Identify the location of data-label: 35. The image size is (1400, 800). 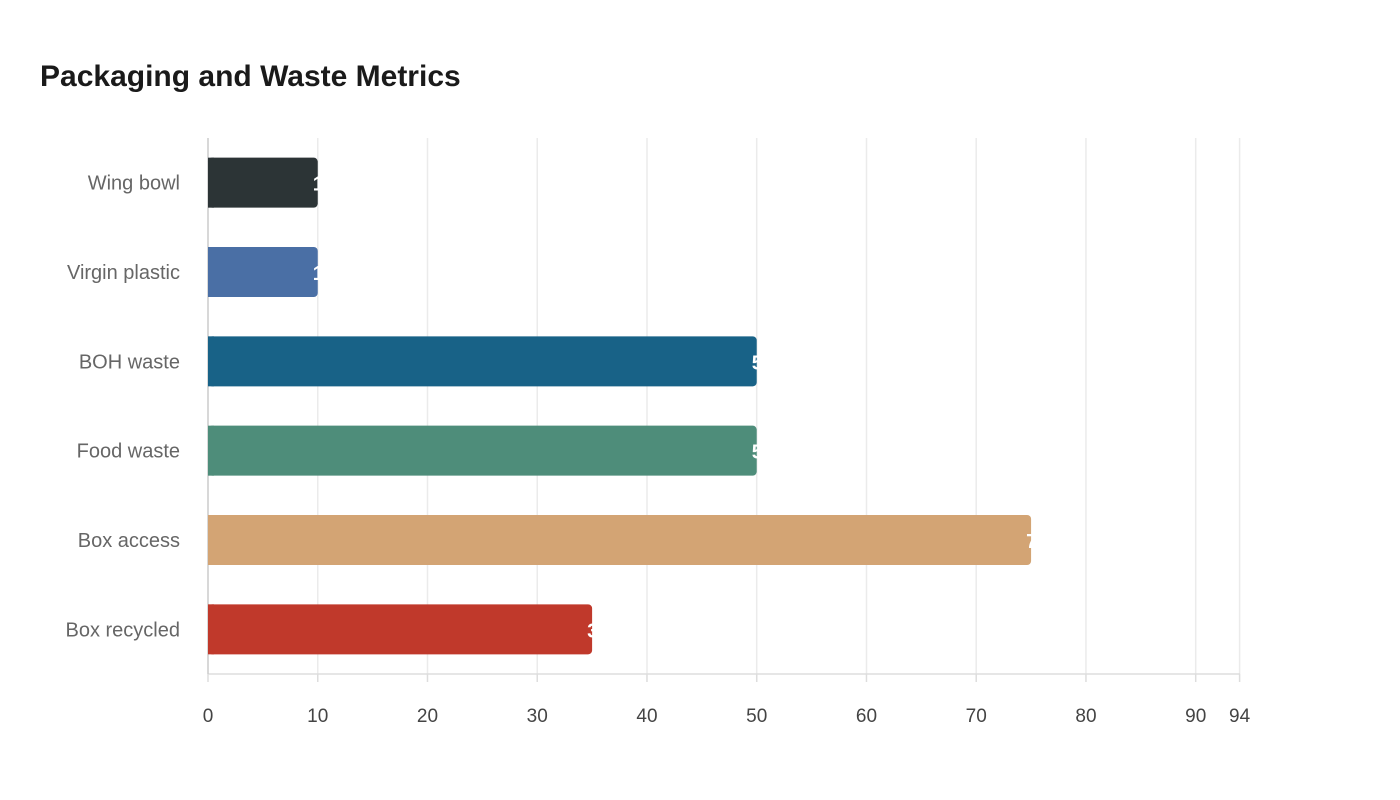
(598, 631).